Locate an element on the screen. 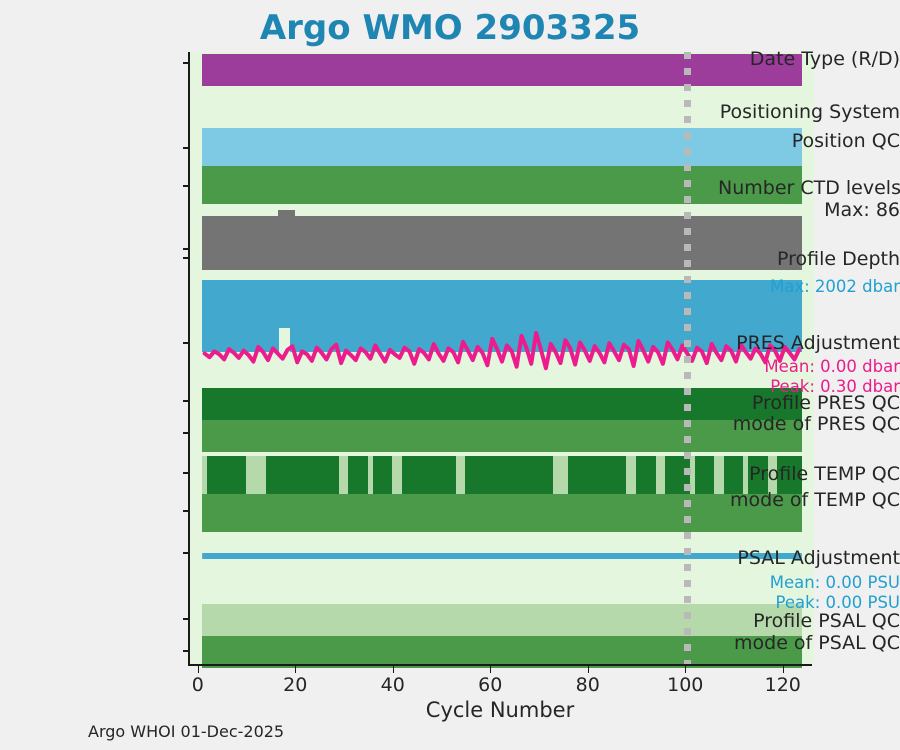 This screenshot has width=900, height=750. row-label-number-ctd-levels-annotation: Max: 86 is located at coordinates (862, 210).